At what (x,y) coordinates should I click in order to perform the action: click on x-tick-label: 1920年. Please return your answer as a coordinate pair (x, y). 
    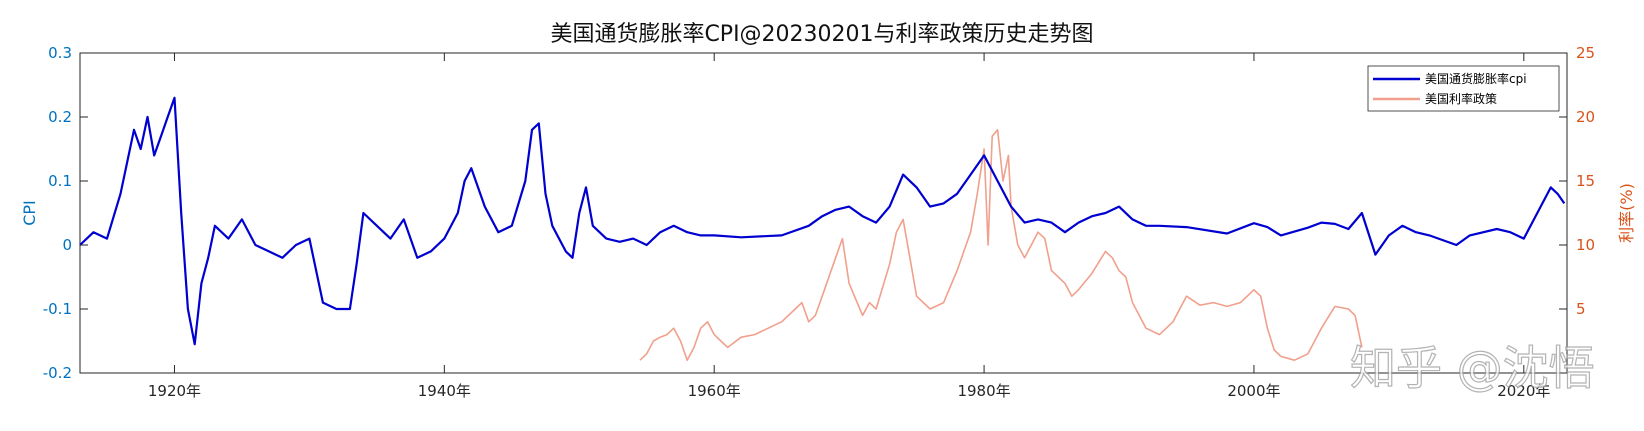
    Looking at the image, I should click on (174, 391).